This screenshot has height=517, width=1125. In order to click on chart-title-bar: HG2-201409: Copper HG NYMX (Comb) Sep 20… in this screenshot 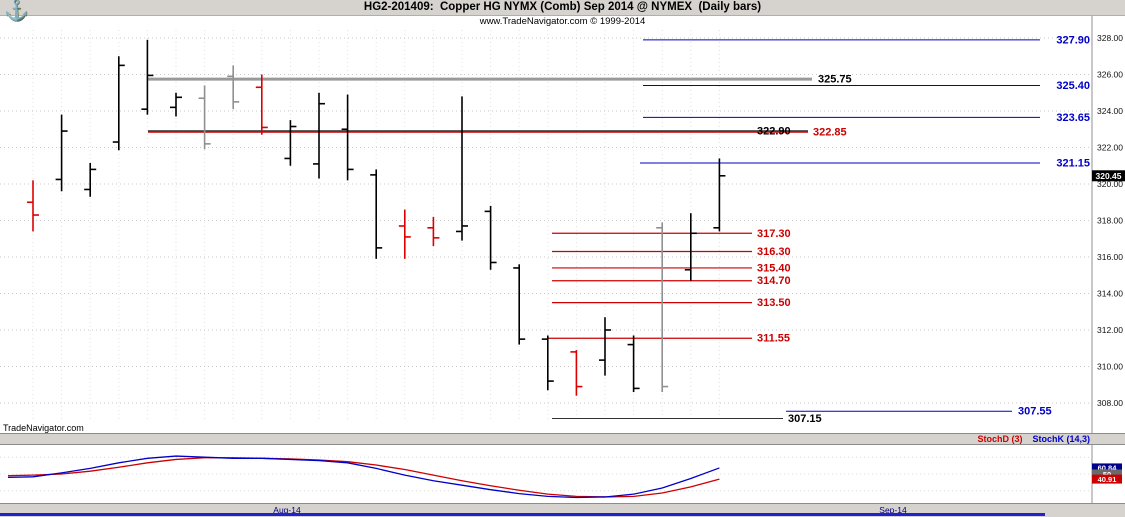, I will do `click(562, 8)`.